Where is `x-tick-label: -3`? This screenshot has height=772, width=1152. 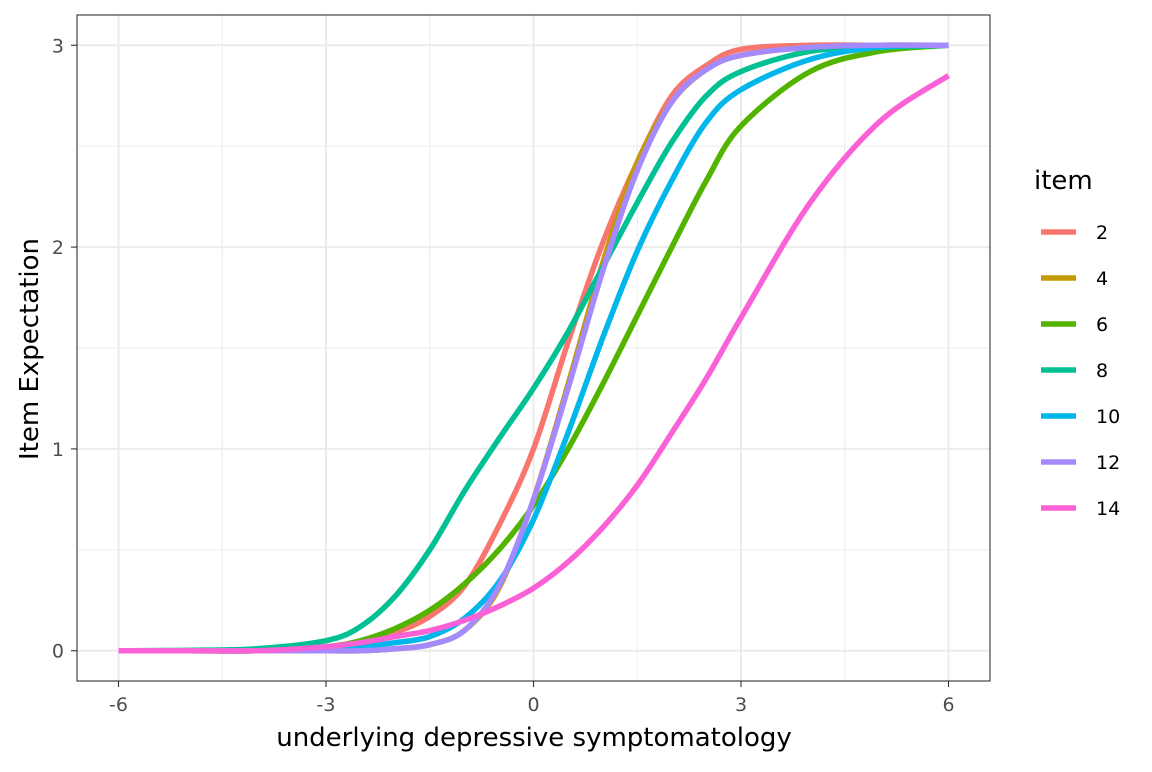 x-tick-label: -3 is located at coordinates (326, 705).